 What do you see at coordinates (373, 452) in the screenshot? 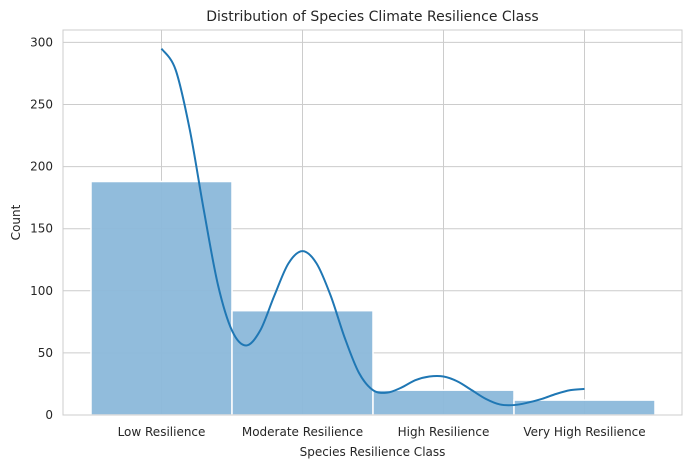
I see `x-axis-label: Species Resilience Class` at bounding box center [373, 452].